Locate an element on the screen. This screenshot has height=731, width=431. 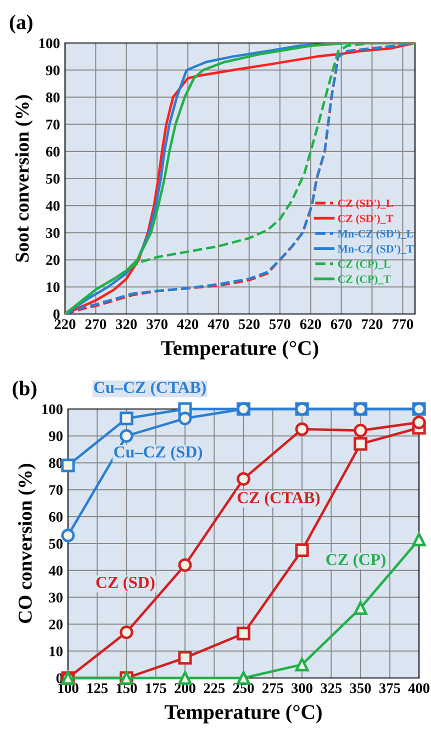
x-tick-label: 620 is located at coordinates (310, 324).